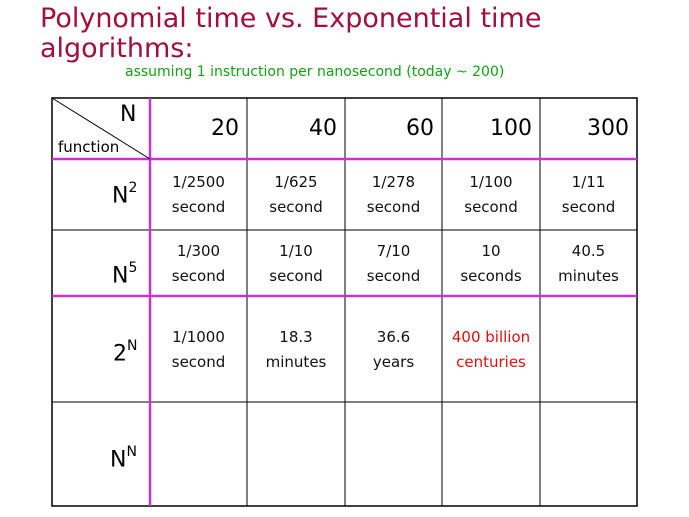 The height and width of the screenshot is (517, 689). I want to click on table-cell: 1/278 second, so click(393, 194).